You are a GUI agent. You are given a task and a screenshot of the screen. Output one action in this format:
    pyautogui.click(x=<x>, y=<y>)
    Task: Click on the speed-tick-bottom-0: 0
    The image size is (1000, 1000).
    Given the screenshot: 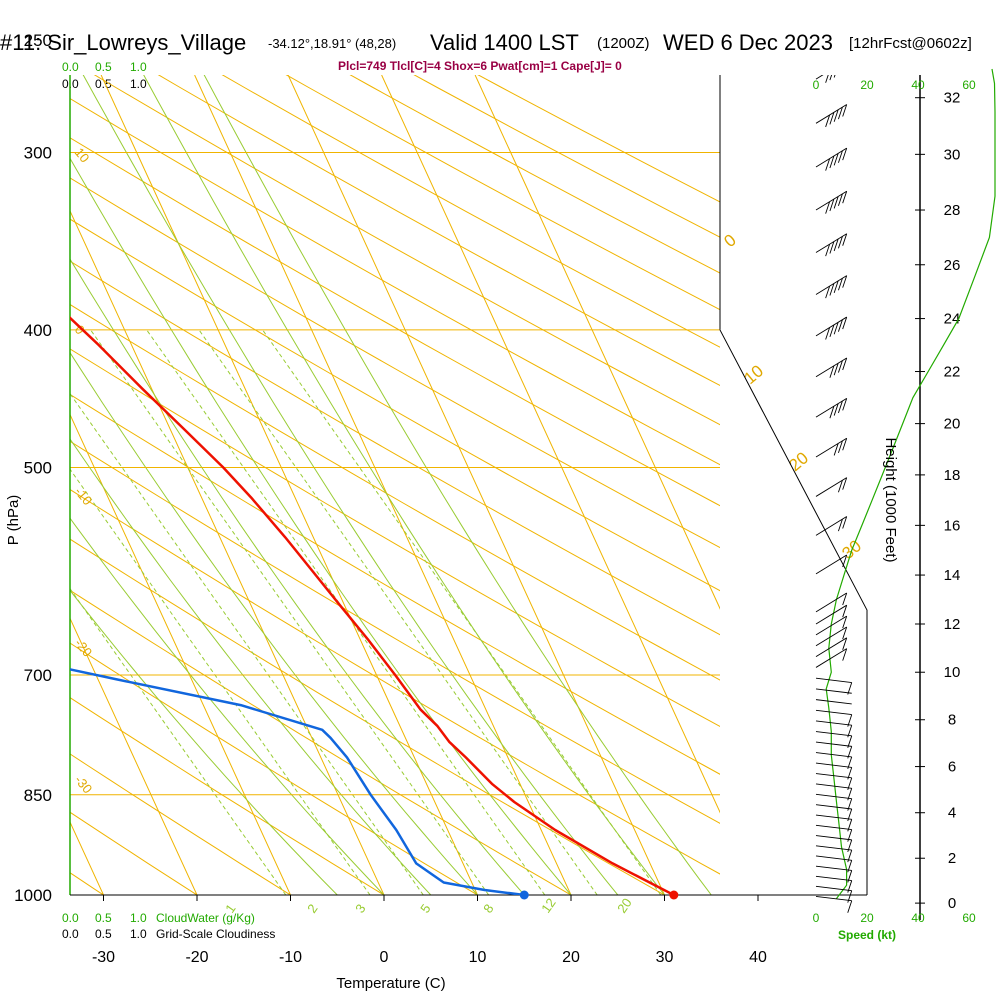 What is the action you would take?
    pyautogui.click(x=816, y=918)
    